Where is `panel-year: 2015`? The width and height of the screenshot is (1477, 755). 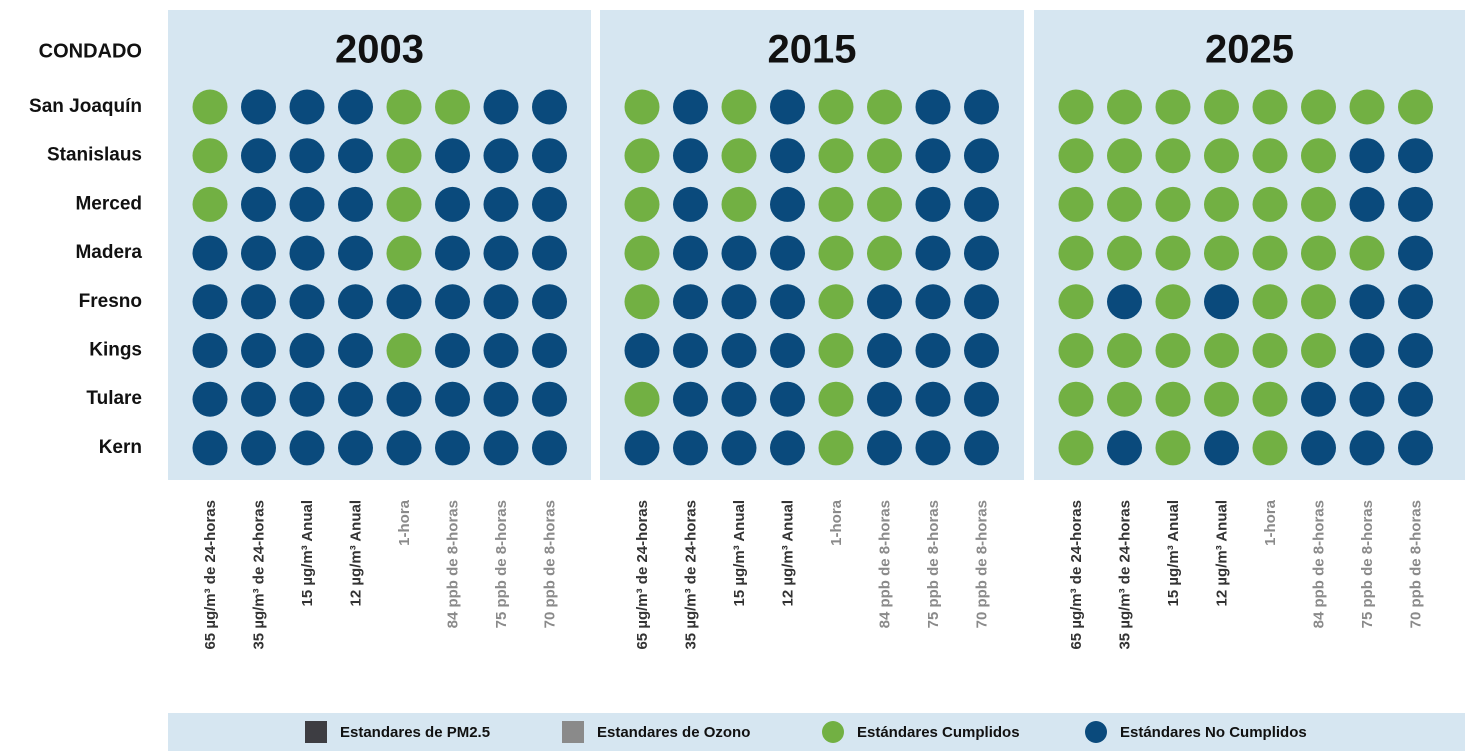
panel-year: 2015 is located at coordinates (812, 50).